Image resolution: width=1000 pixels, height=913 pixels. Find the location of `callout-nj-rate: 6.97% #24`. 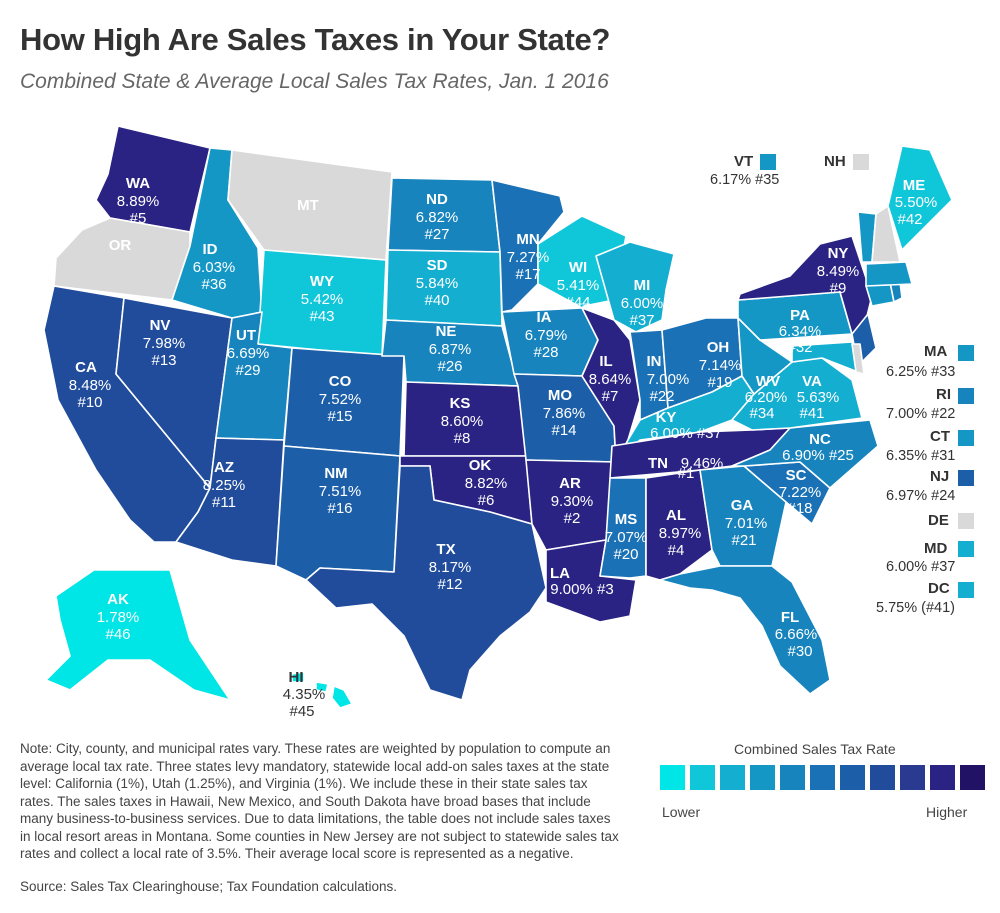

callout-nj-rate: 6.97% #24 is located at coordinates (921, 496).